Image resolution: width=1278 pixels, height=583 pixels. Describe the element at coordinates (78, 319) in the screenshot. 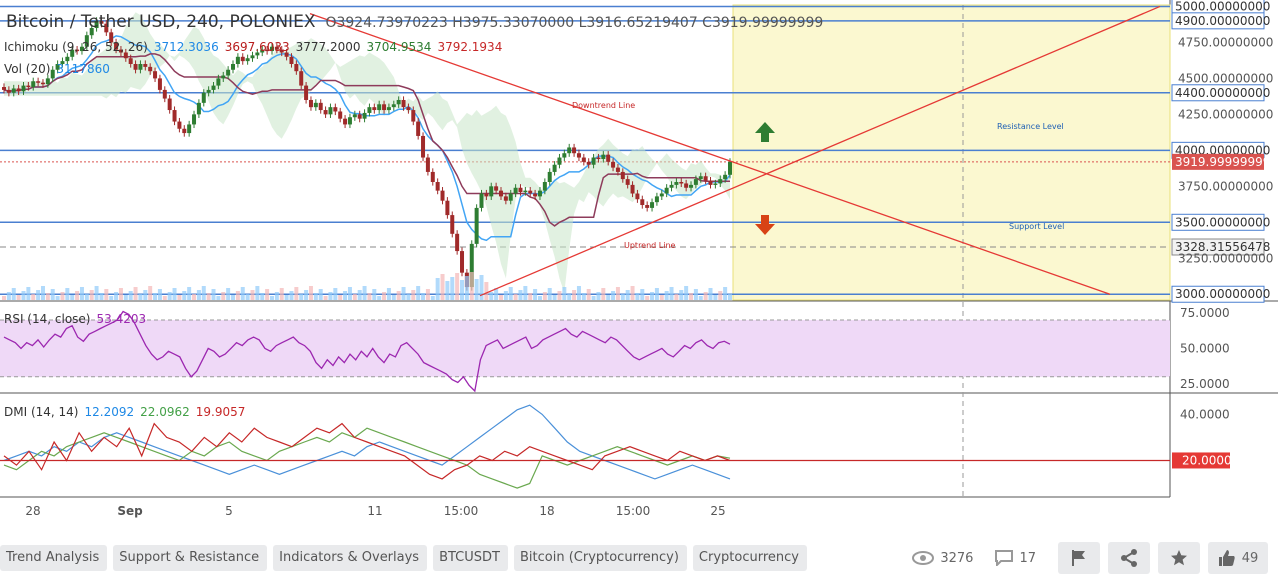

I see `rsi-legend: RSI (14, close) 53.4203` at that location.